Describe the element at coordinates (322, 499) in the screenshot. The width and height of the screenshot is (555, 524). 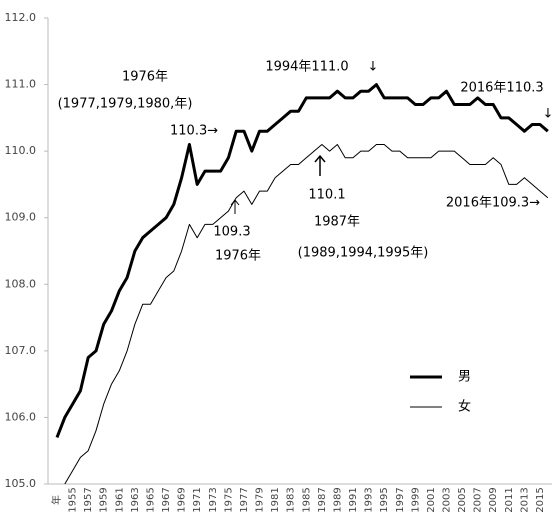
I see `x-tick-label: 1987` at that location.